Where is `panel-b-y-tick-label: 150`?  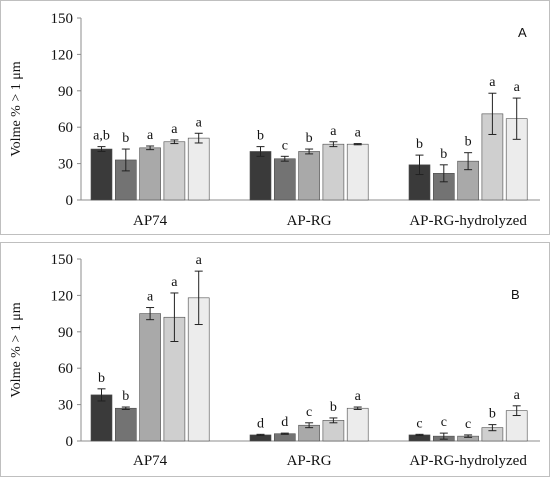
panel-b-y-tick-label: 150 is located at coordinates (62, 260).